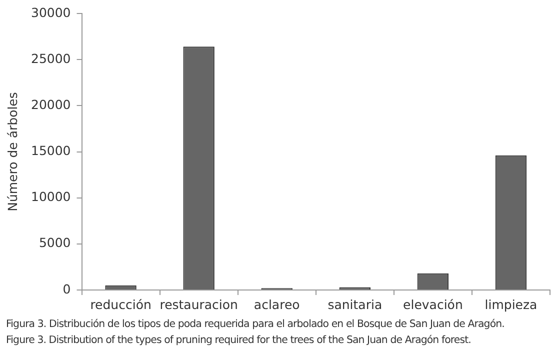  What do you see at coordinates (199, 304) in the screenshot?
I see `x-tick-label: restauracion` at bounding box center [199, 304].